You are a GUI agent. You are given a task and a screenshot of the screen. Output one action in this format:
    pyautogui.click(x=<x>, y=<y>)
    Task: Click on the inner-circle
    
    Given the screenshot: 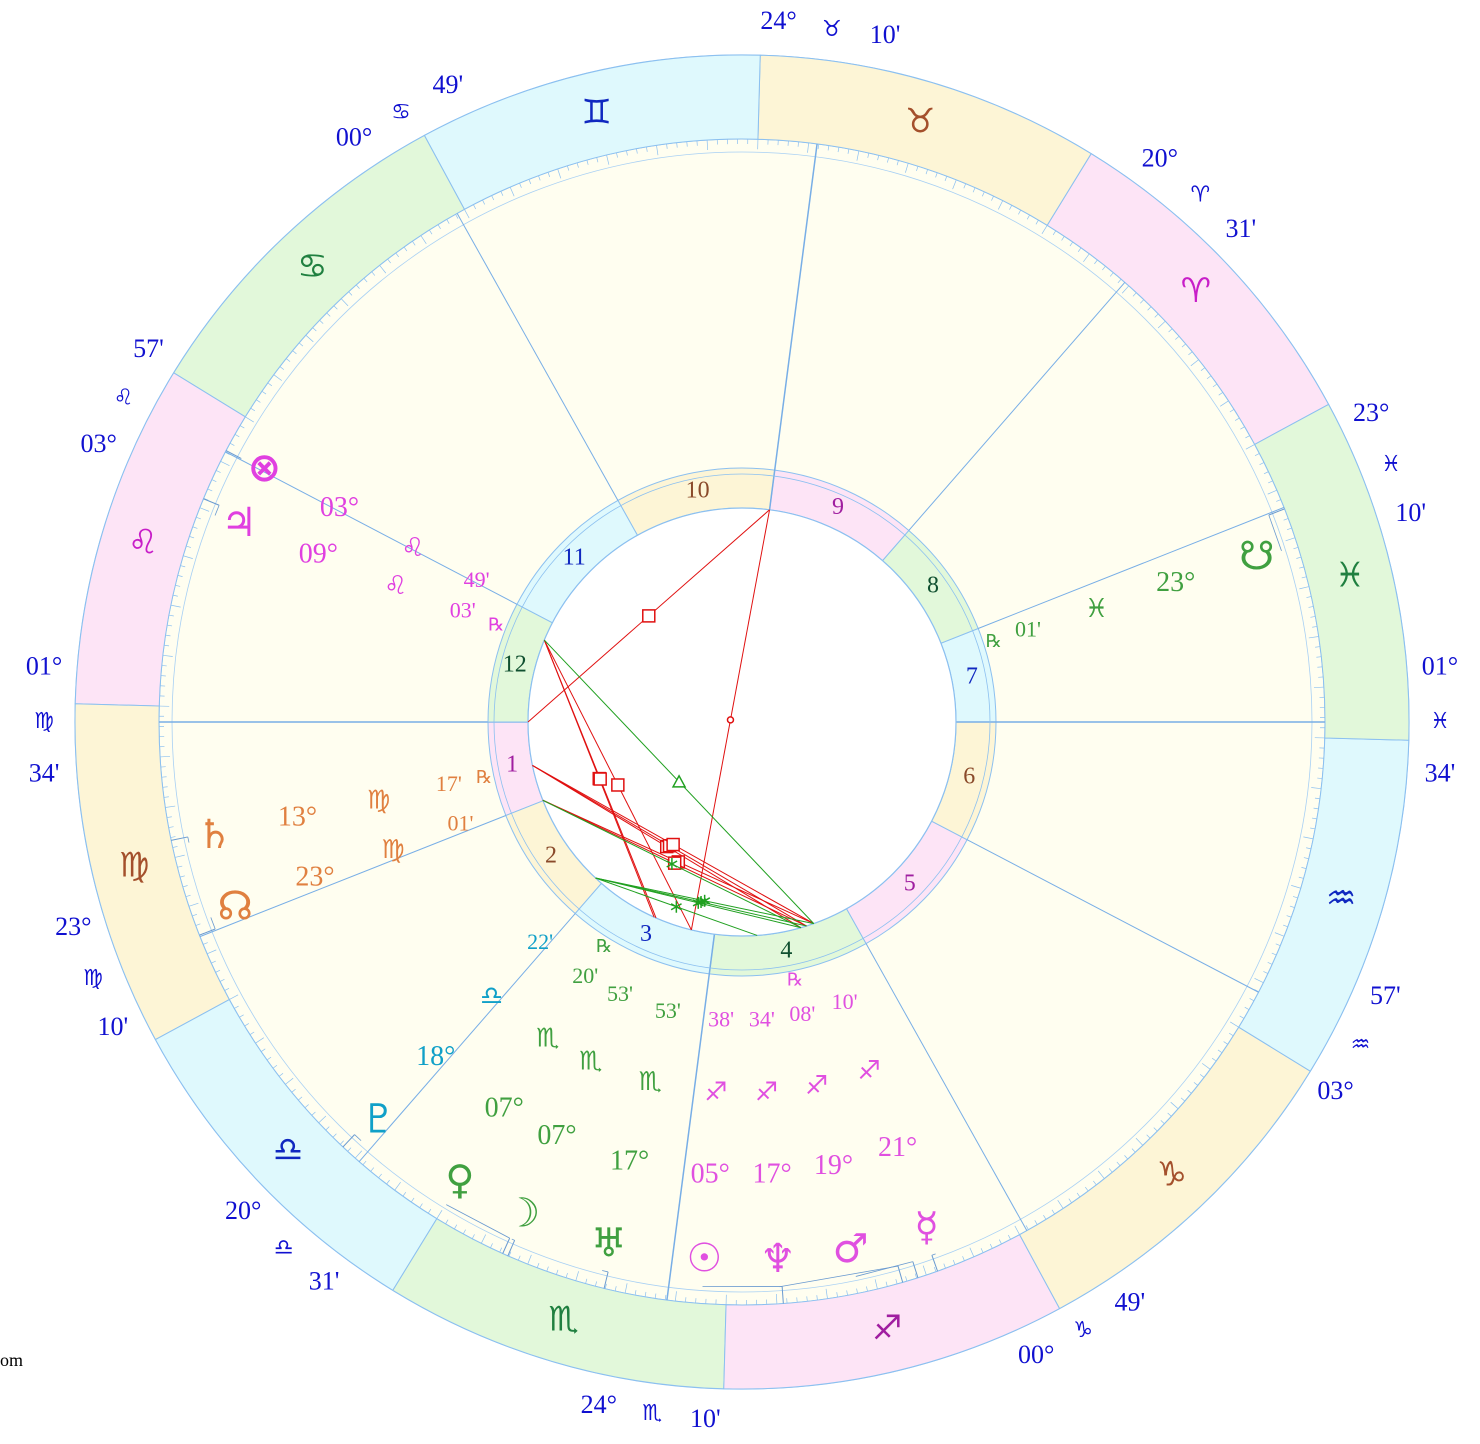 What is the action you would take?
    pyautogui.click(x=742, y=722)
    